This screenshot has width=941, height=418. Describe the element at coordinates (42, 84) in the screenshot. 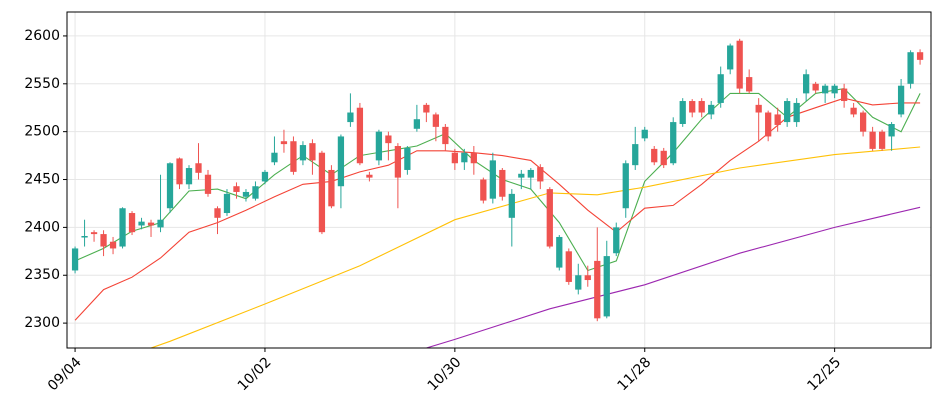

I see `y-tick-label: 2550` at that location.